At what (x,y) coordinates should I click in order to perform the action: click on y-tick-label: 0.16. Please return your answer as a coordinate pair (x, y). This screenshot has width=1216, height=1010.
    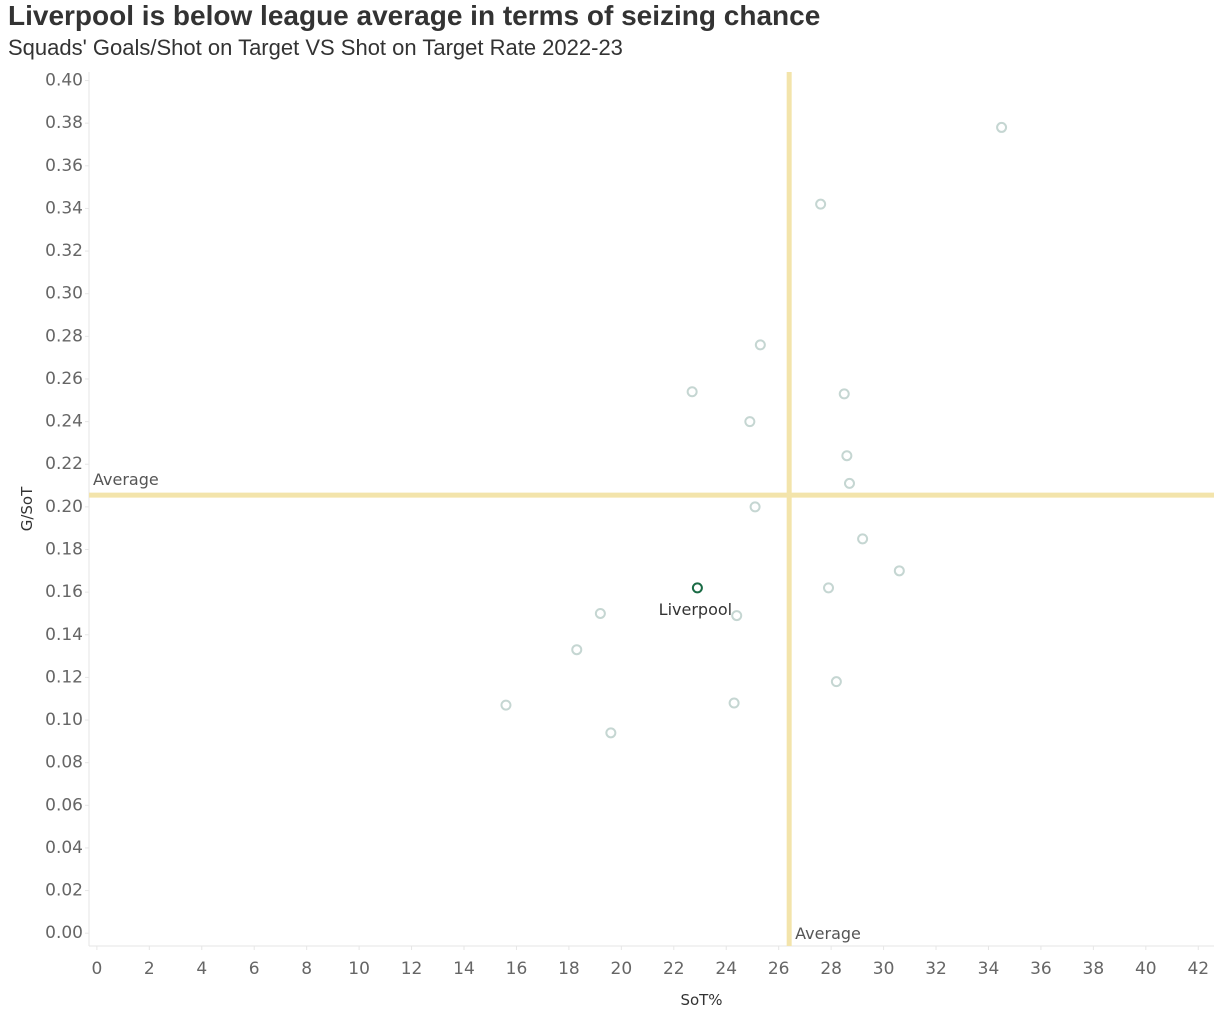
    Looking at the image, I should click on (64, 592).